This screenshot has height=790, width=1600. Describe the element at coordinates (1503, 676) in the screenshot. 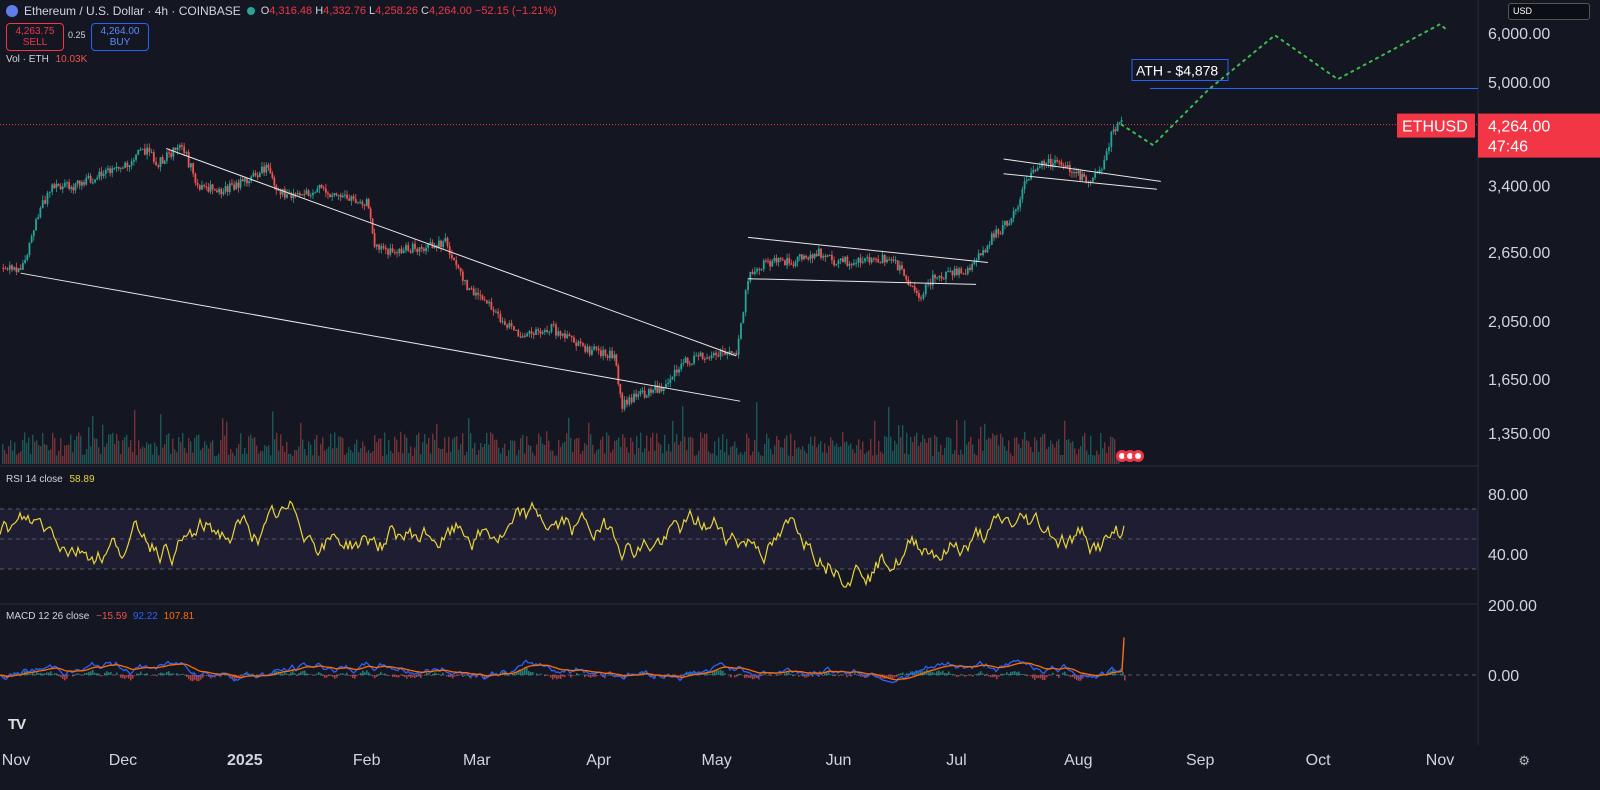

I see `macd-axis-tick: 0.00` at that location.